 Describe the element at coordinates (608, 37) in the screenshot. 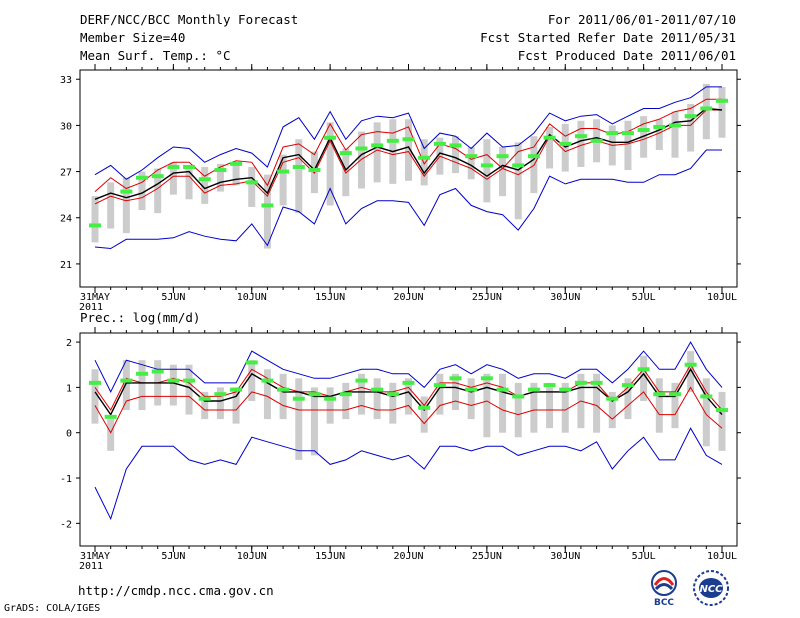

I see `refer-date: Fcst Started Refer Date 2011/05/31` at that location.